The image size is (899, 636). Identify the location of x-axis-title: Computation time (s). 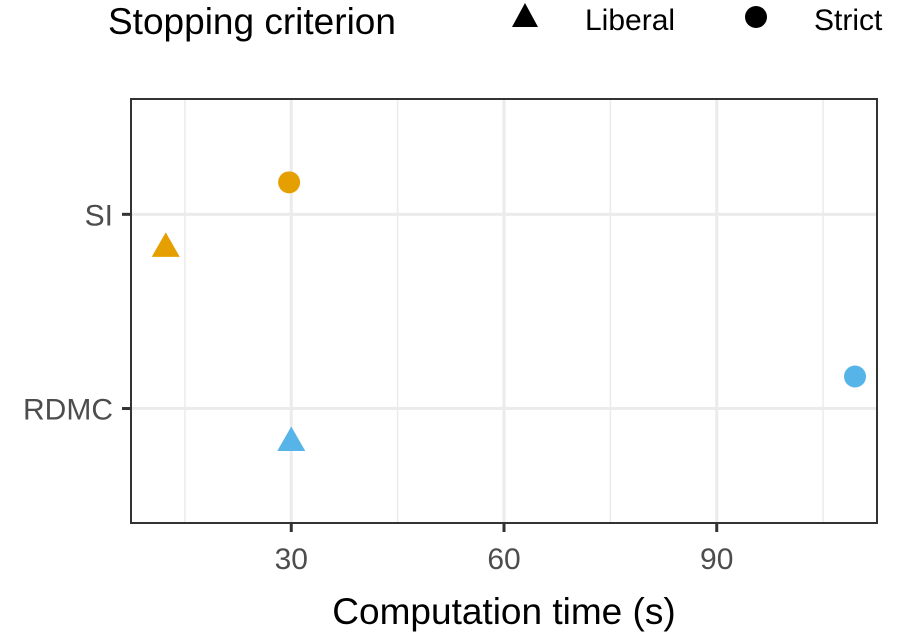
(503, 611).